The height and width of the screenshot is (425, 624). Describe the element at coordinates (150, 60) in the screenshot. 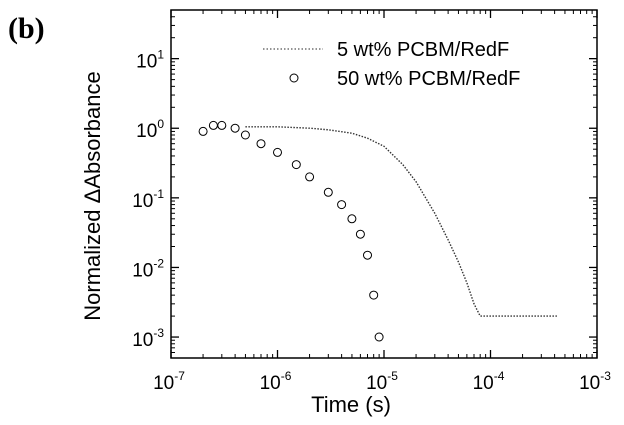

I see `y-tick-label: 10¹` at that location.